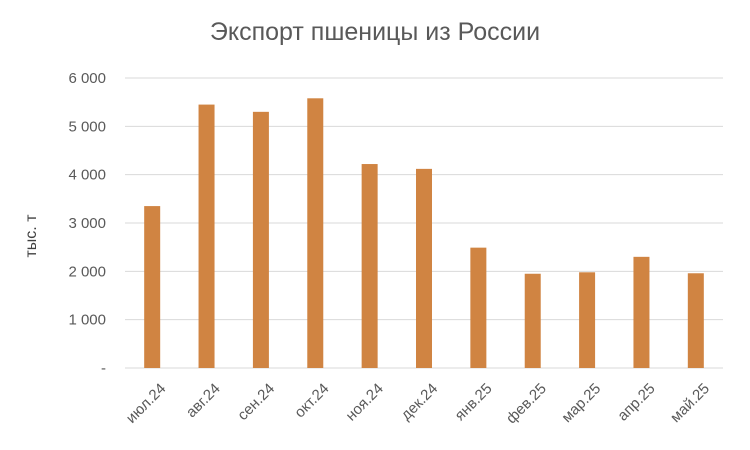 This screenshot has height=450, width=750. What do you see at coordinates (87, 320) in the screenshot?
I see `y-tick-label: 1 000` at bounding box center [87, 320].